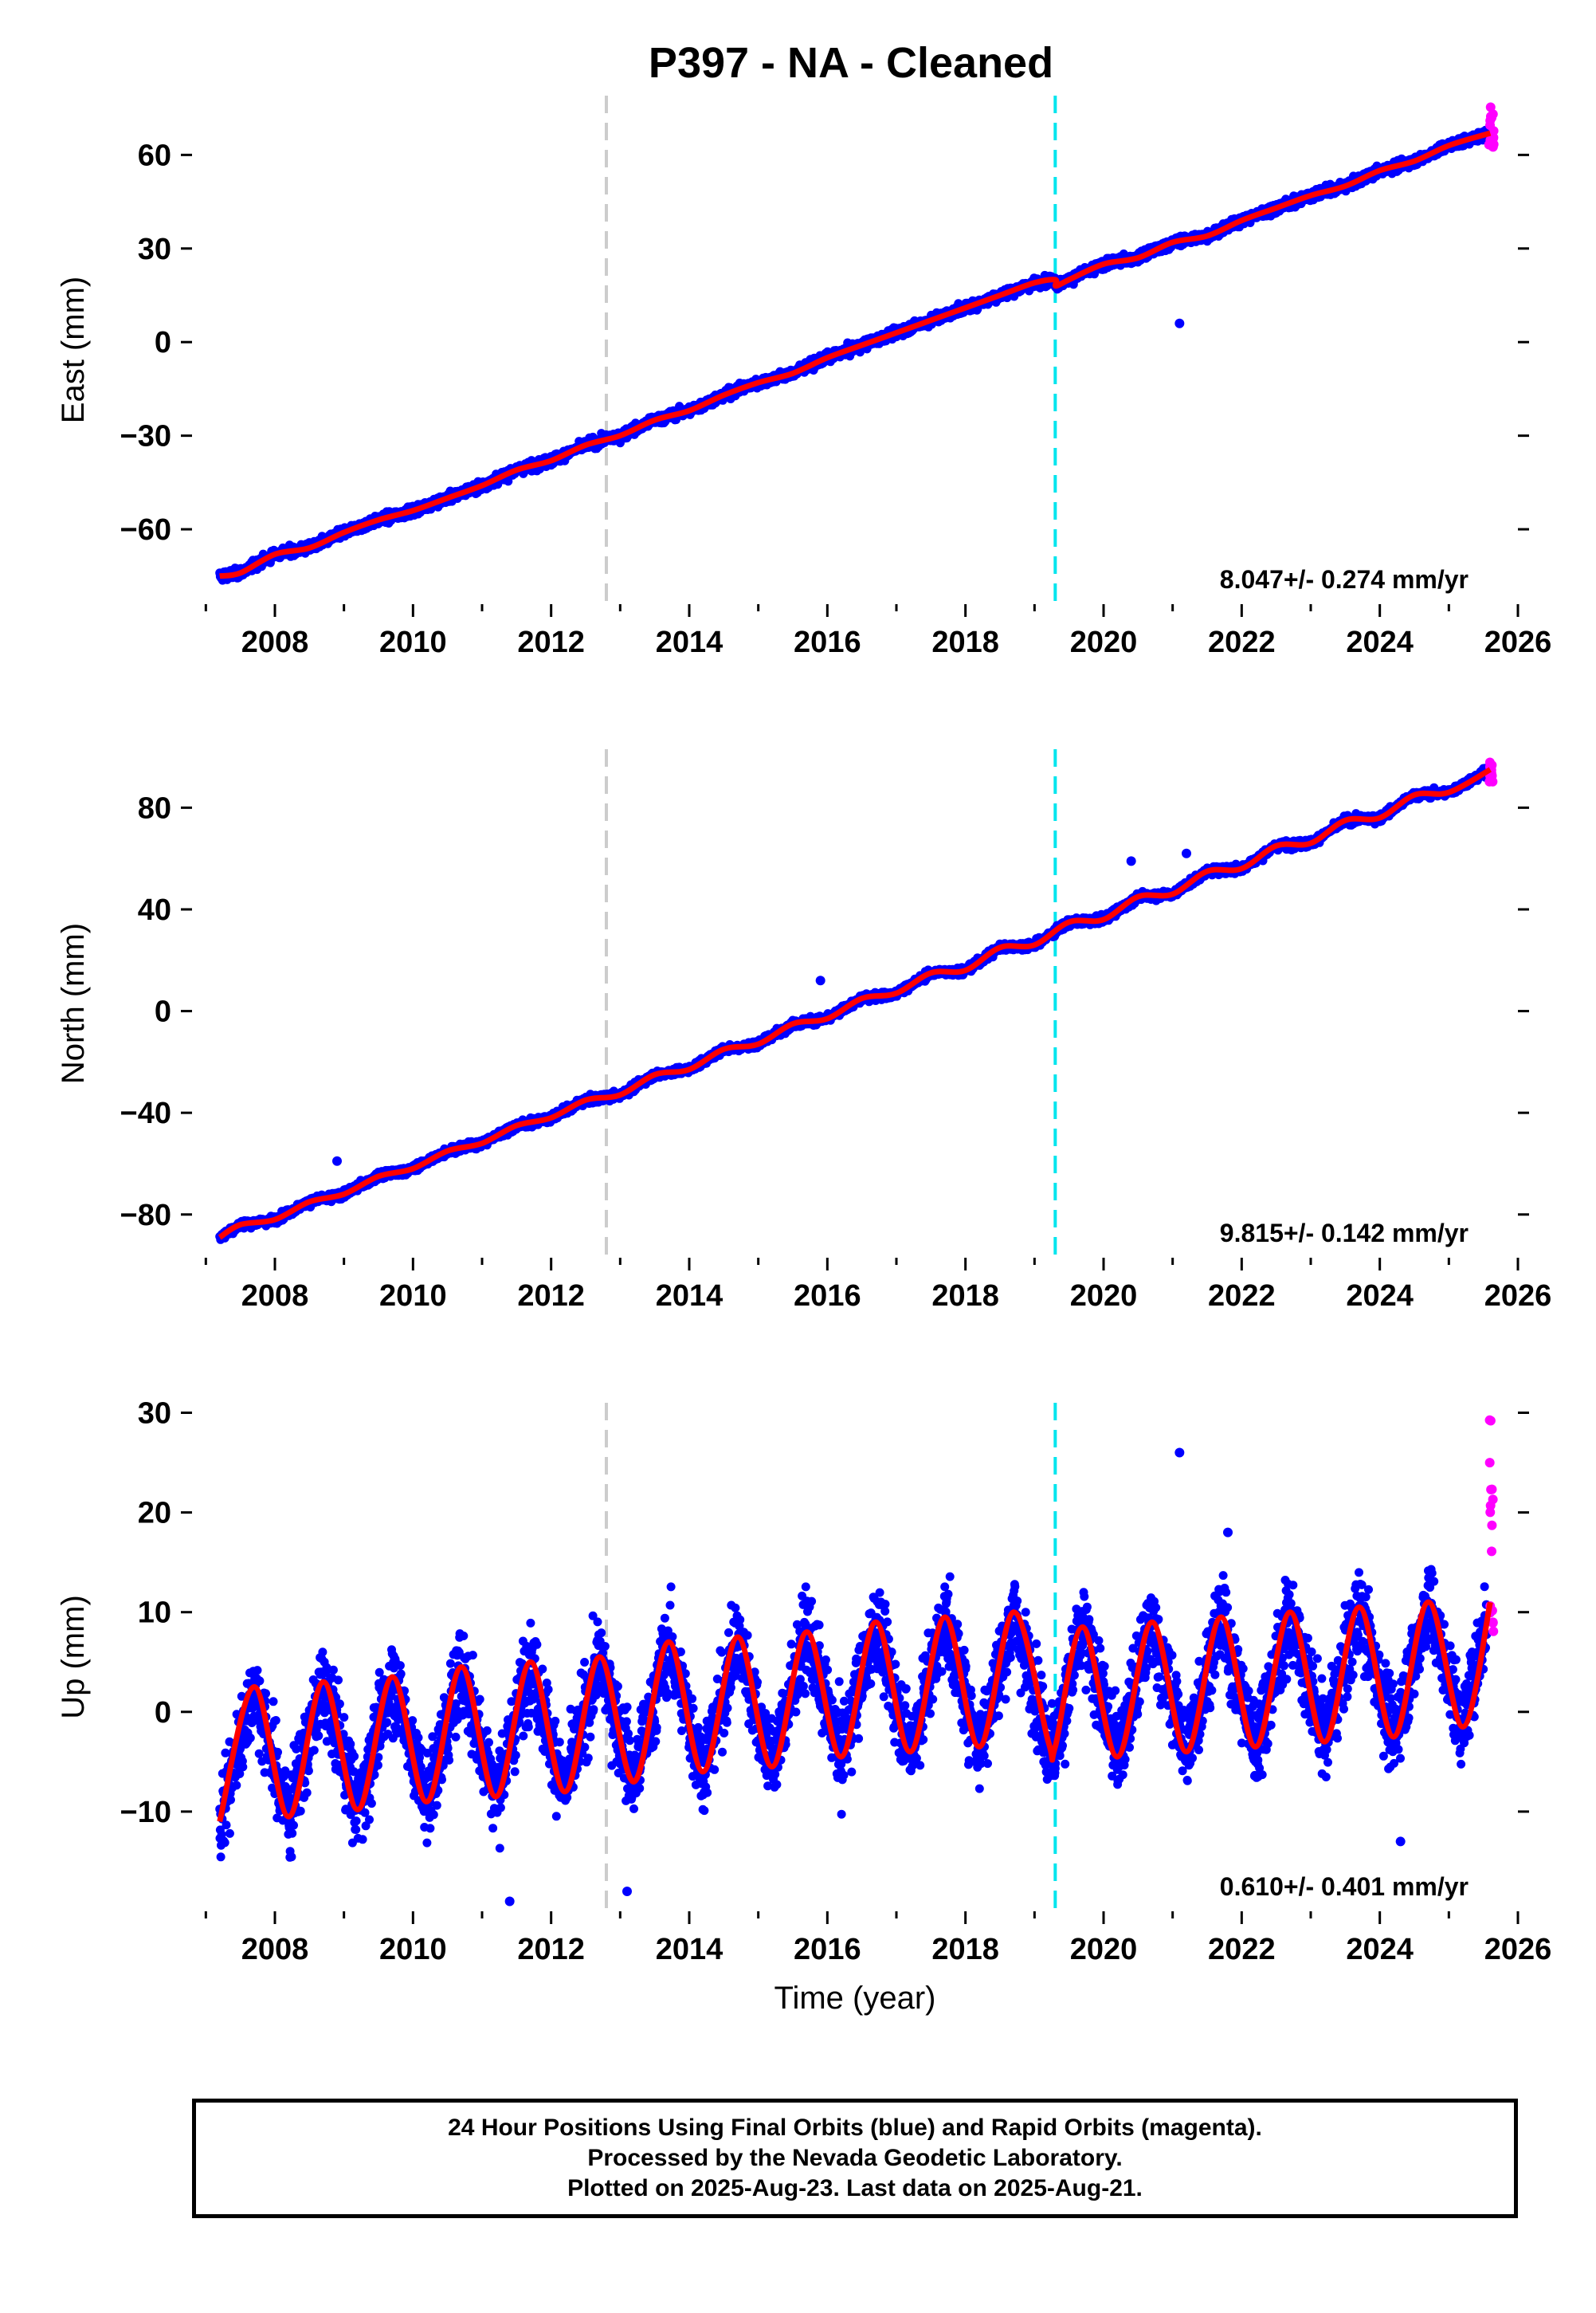 The height and width of the screenshot is (2313, 1596). I want to click on east-outlier-point, so click(1180, 323).